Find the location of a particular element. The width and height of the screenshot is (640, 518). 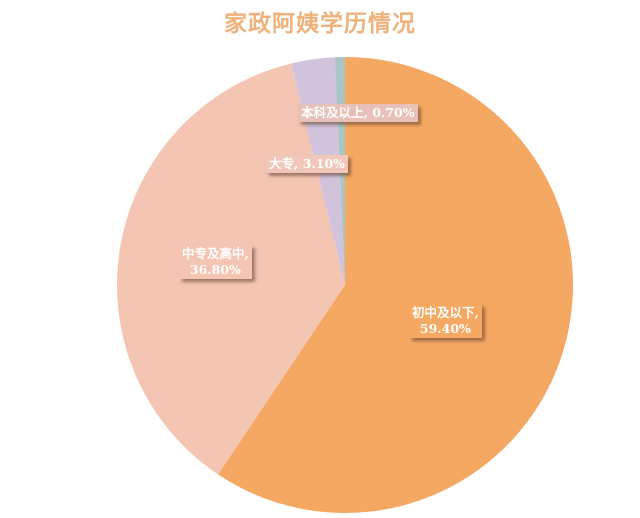

label-text: 本科及以上, 0.70% is located at coordinates (358, 112).